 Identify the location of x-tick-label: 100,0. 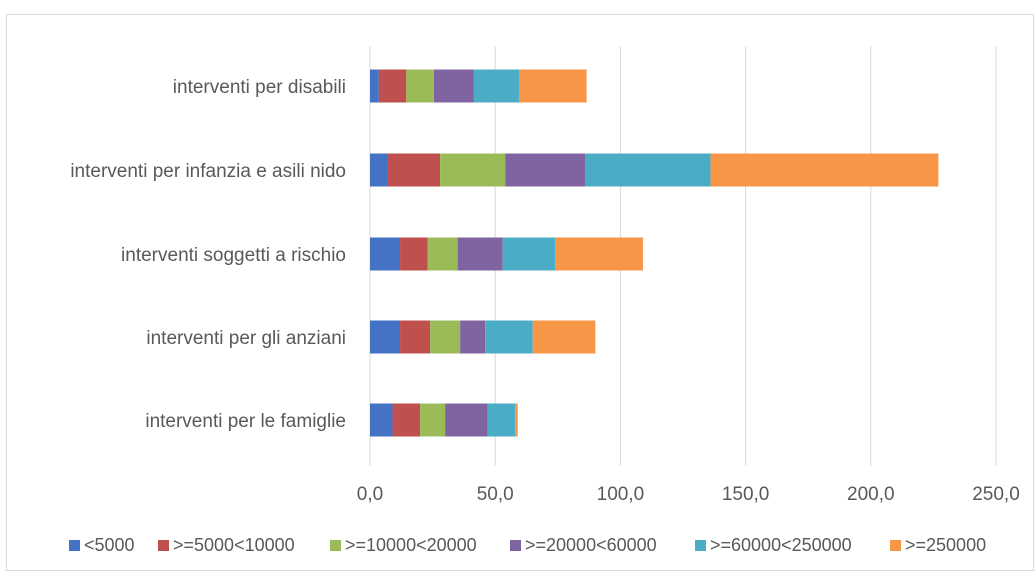
(621, 494).